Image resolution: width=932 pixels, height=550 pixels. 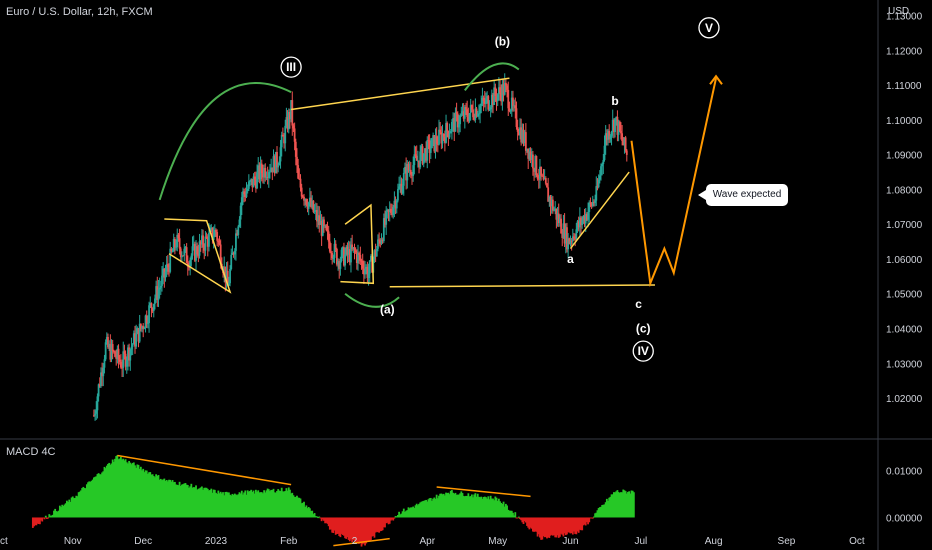 I want to click on time-tick: Jun, so click(x=570, y=541).